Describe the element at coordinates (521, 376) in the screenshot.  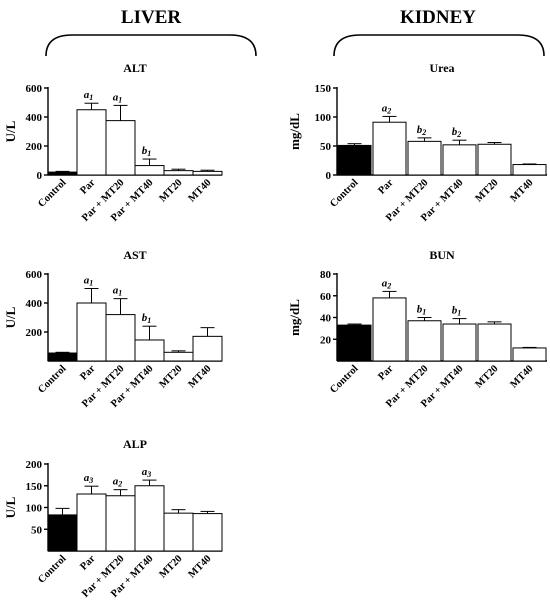
I see `bun-xtick-label-mt40: MT40` at that location.